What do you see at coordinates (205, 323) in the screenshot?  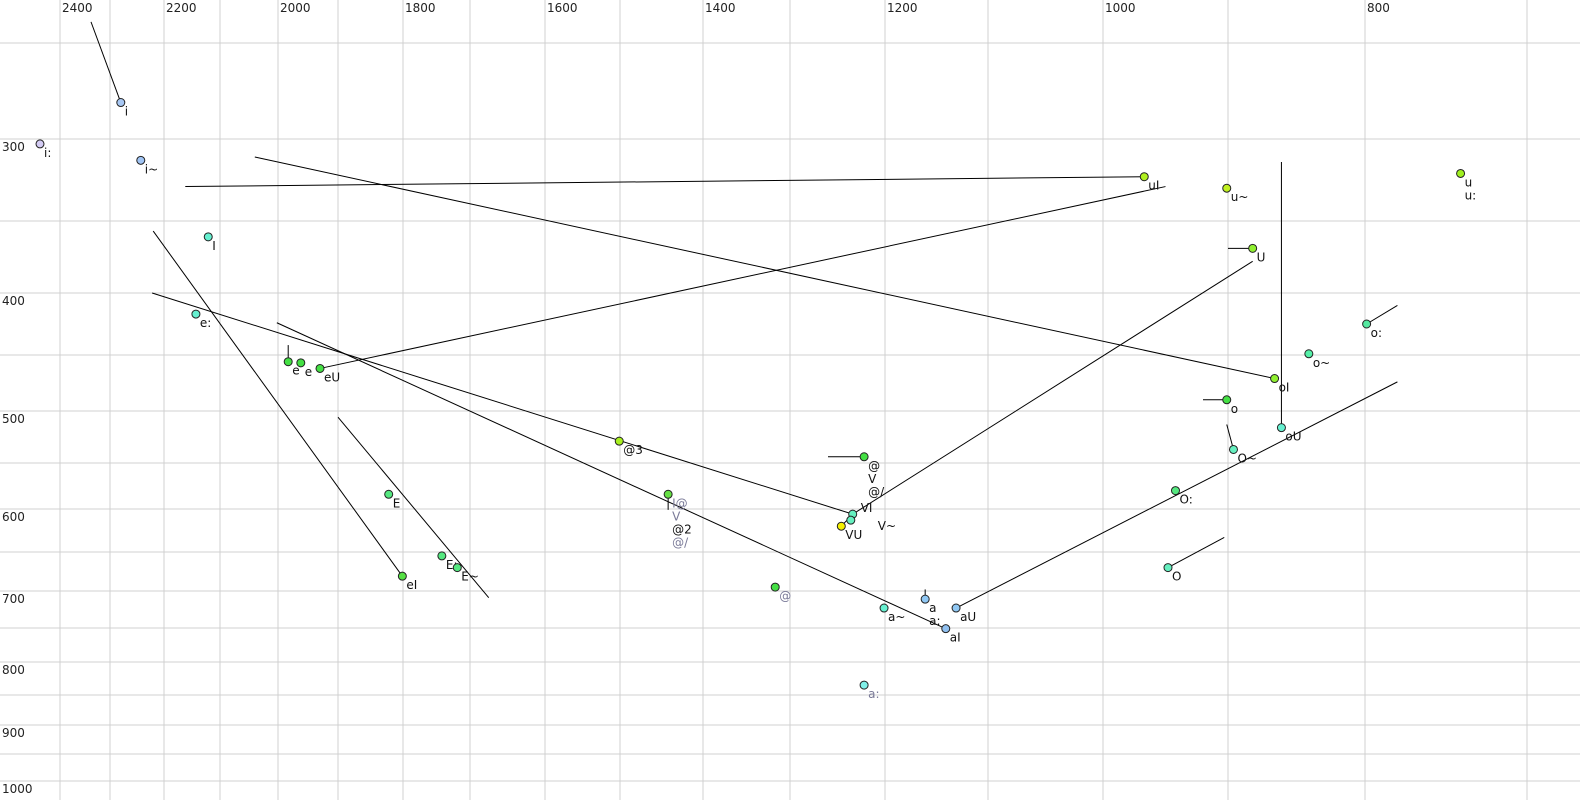 I see `vowel-label: e:` at bounding box center [205, 323].